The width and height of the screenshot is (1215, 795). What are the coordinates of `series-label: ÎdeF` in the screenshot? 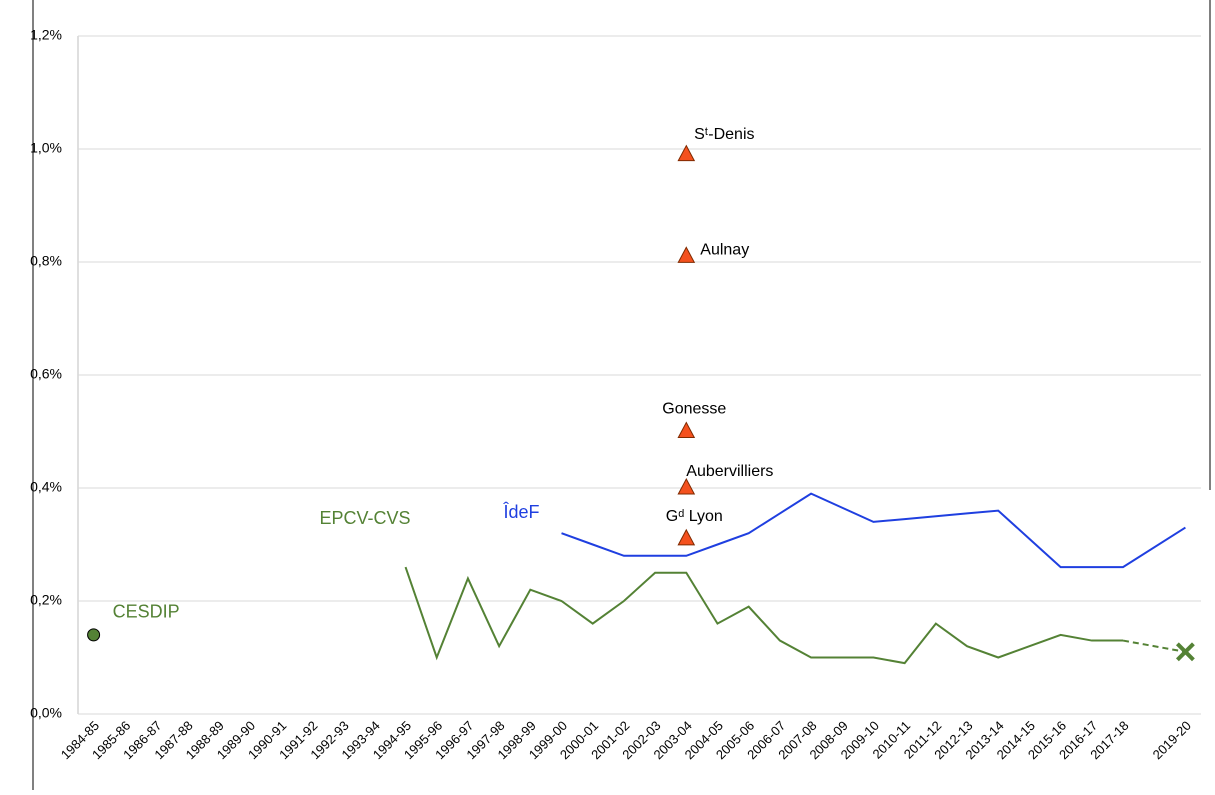 It's located at (521, 512).